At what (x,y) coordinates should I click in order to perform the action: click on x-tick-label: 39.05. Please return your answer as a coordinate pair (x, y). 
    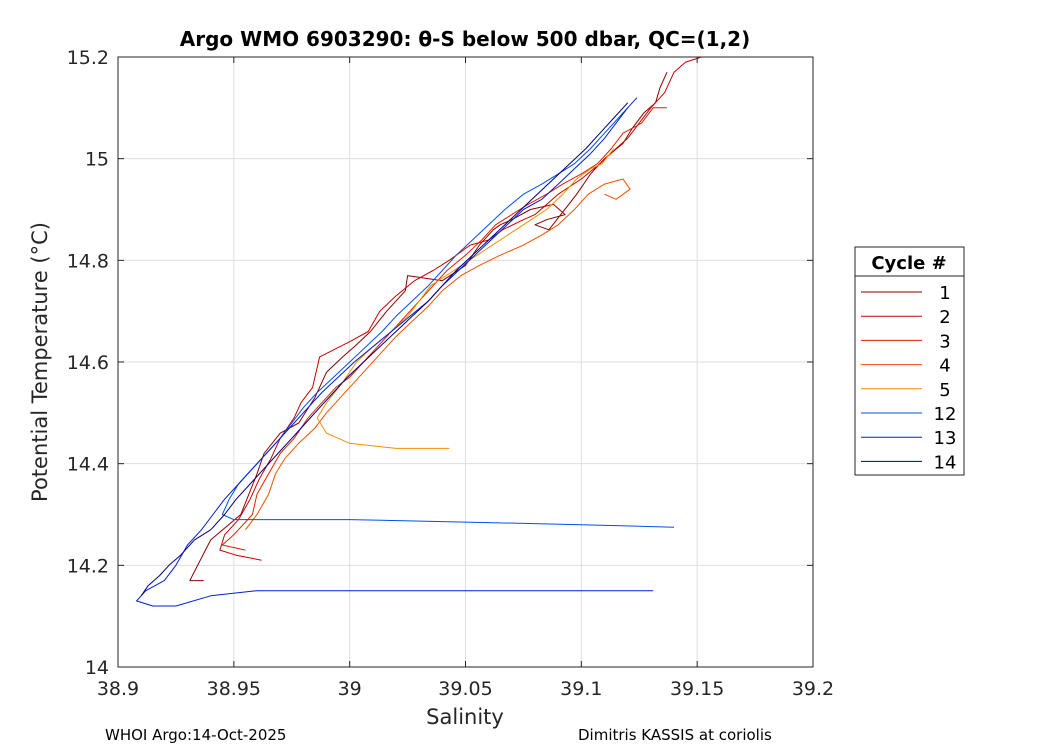
    Looking at the image, I should click on (465, 689).